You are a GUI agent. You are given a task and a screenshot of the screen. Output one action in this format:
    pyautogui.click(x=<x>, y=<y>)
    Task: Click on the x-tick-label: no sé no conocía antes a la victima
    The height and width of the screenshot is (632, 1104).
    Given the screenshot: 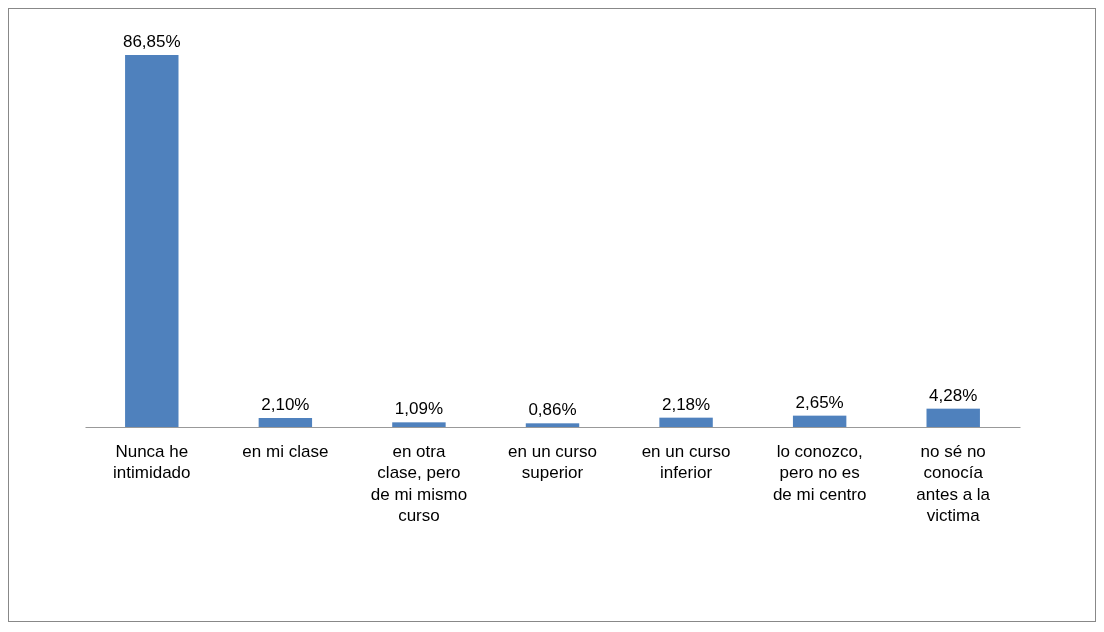 What is the action you would take?
    pyautogui.click(x=953, y=483)
    